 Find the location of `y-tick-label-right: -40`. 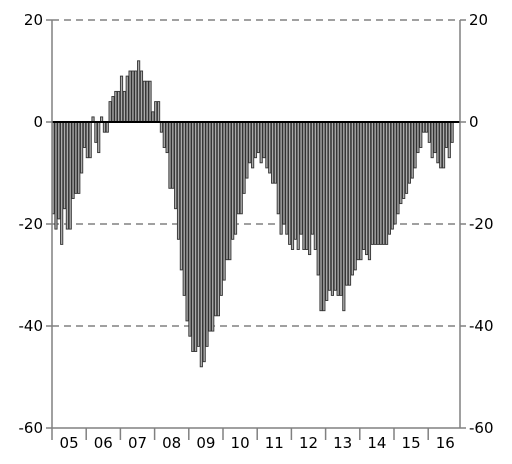

y-tick-label-right: -40 is located at coordinates (481, 326).